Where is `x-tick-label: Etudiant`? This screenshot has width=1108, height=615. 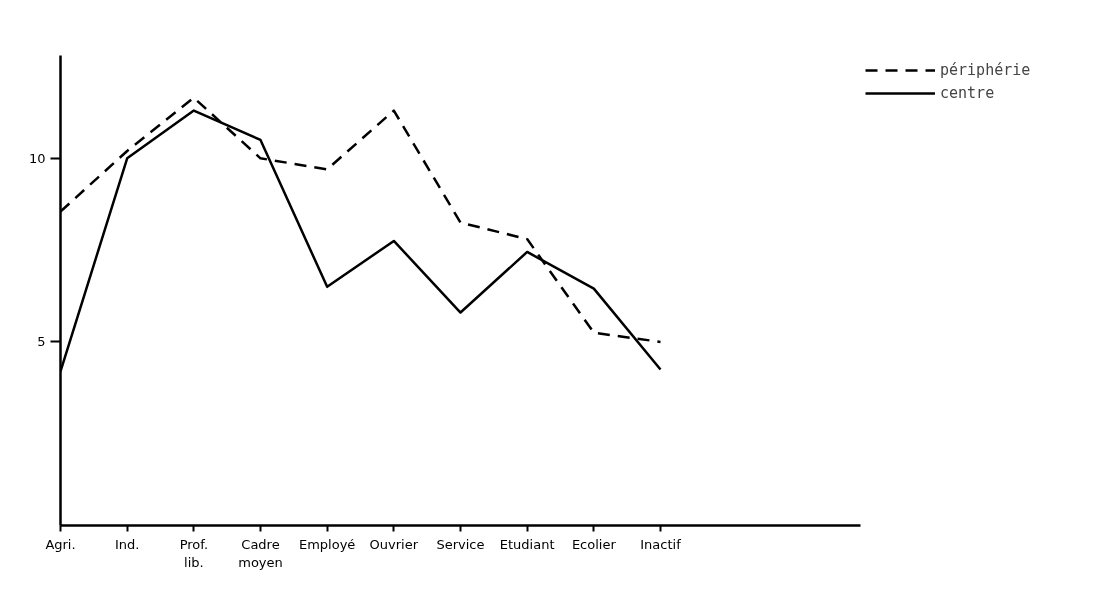 x-tick-label: Etudiant is located at coordinates (527, 544).